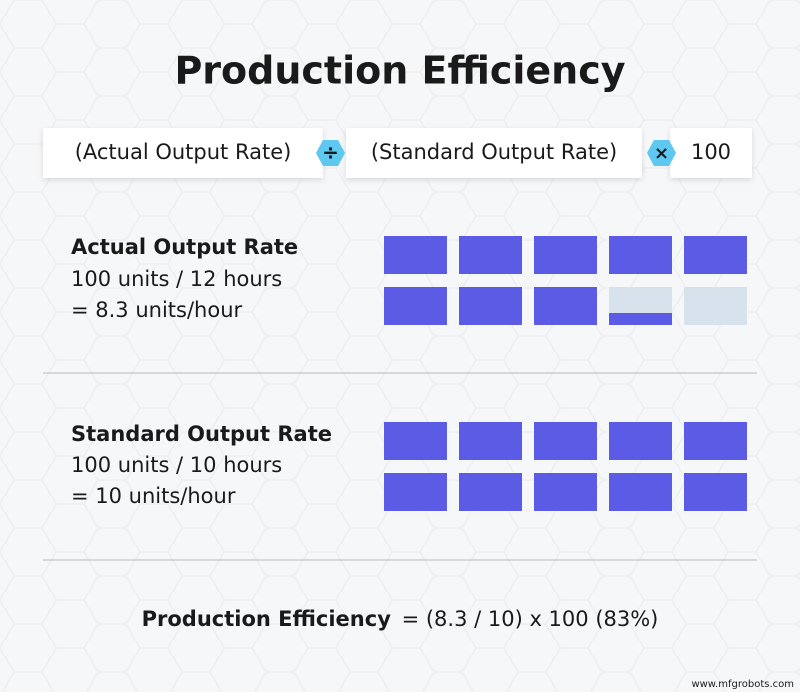 This screenshot has height=692, width=800. Describe the element at coordinates (715, 306) in the screenshot. I see `block-empty` at that location.